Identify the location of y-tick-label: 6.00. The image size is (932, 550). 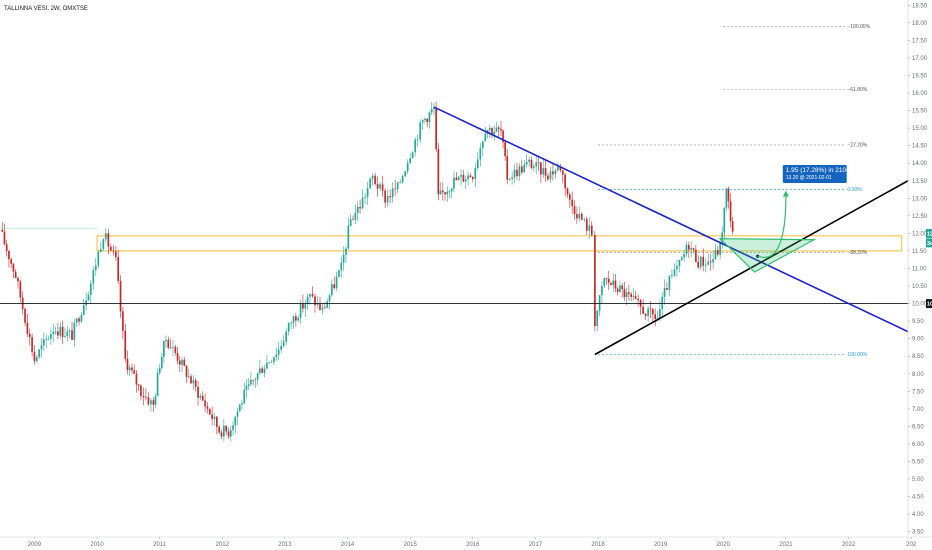
(918, 445).